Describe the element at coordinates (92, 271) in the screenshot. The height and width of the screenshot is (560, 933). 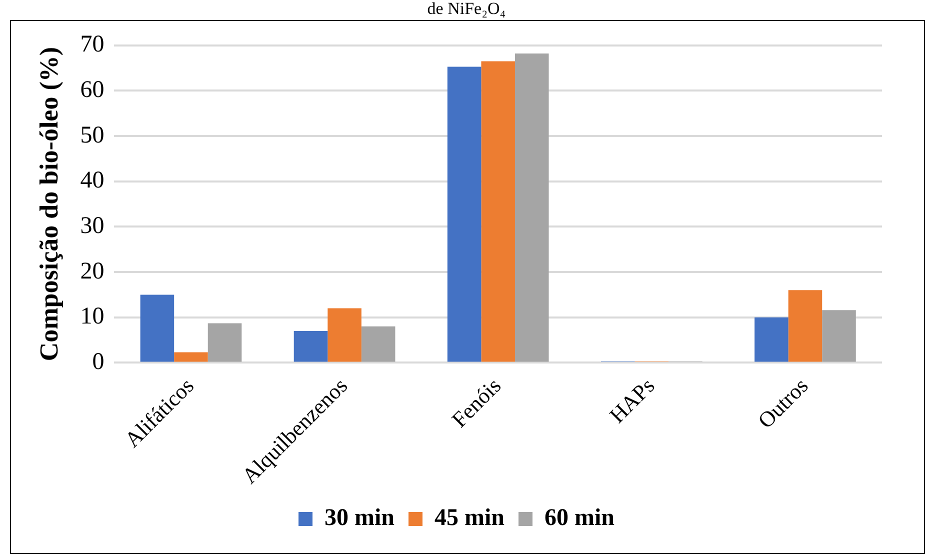
I see `y-tick-label: 20` at that location.